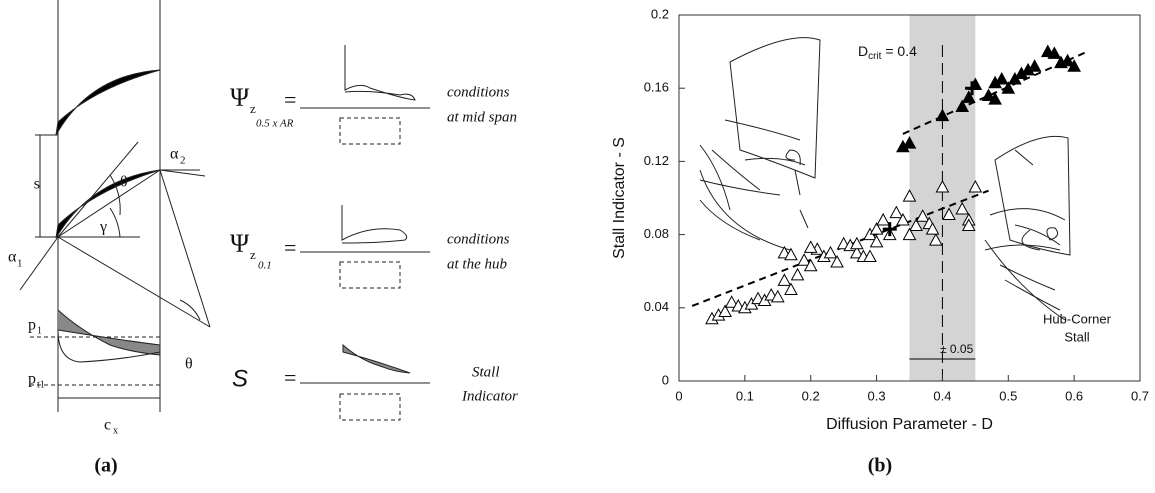 The image size is (1155, 493). What do you see at coordinates (1077, 318) in the screenshot?
I see `annotation: Hub-Corner` at bounding box center [1077, 318].